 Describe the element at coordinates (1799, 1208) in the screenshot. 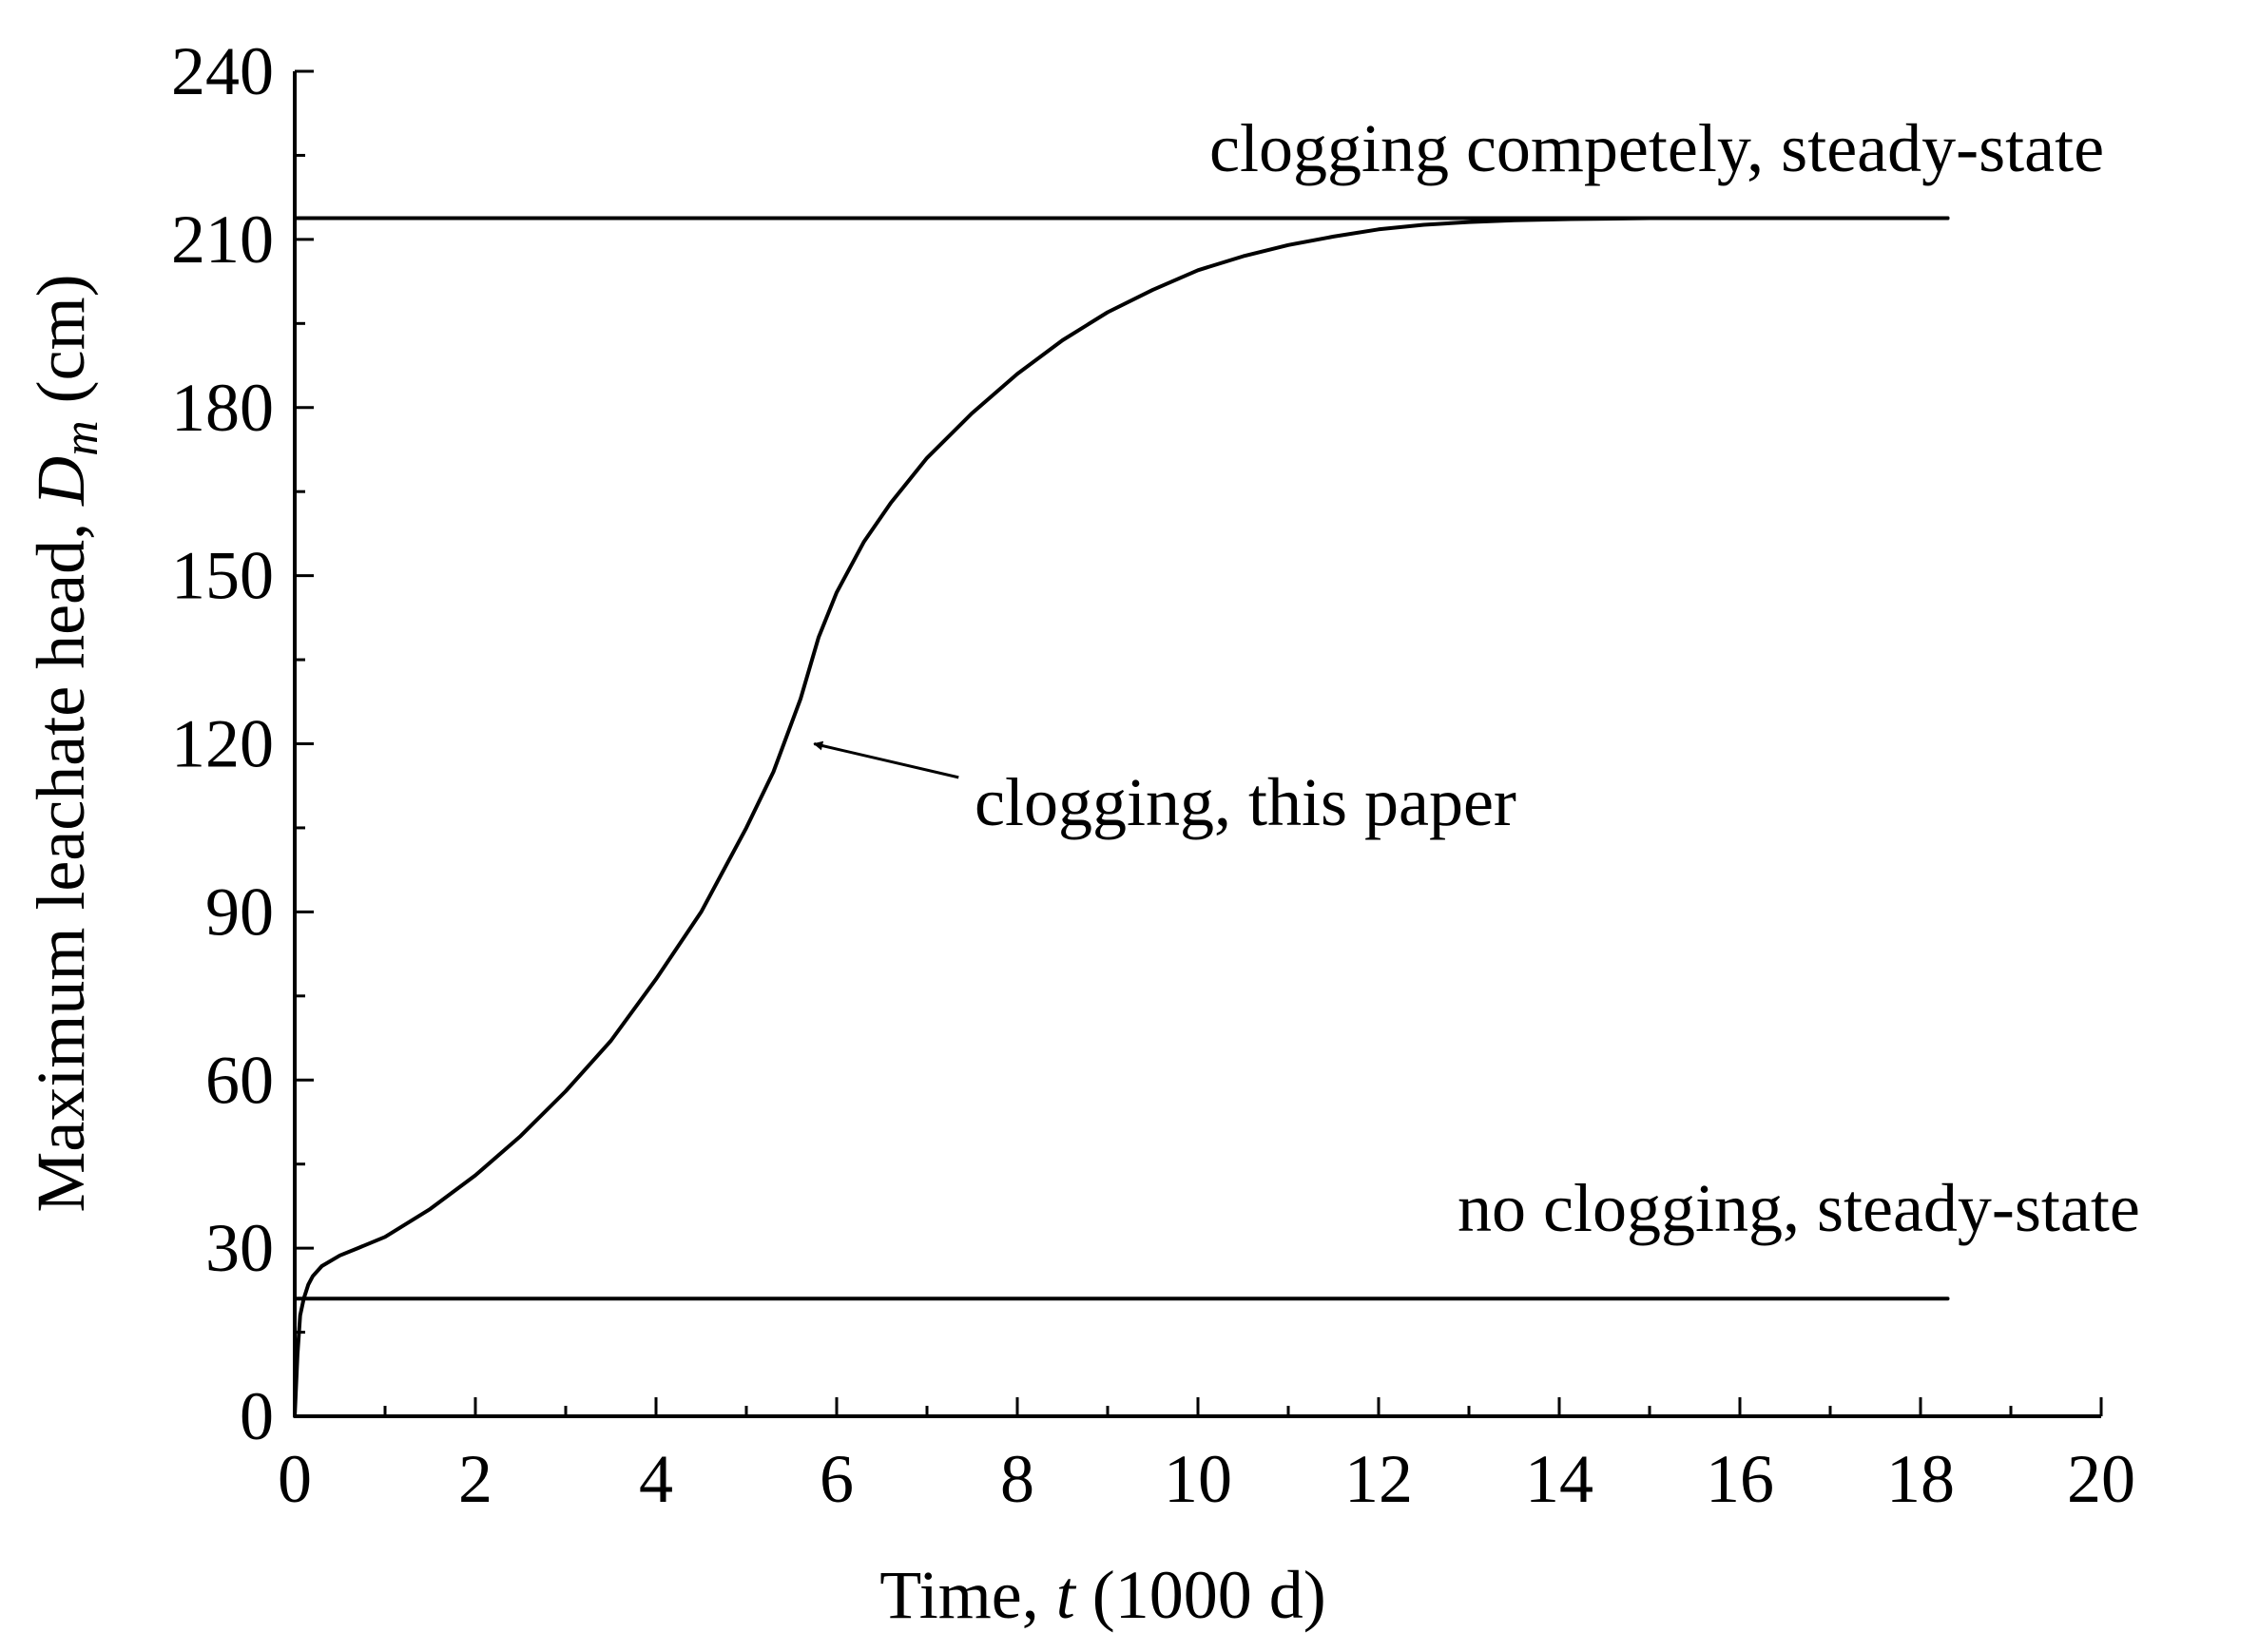

I see `annotation-no-clogging: no clogging, steady-state` at that location.